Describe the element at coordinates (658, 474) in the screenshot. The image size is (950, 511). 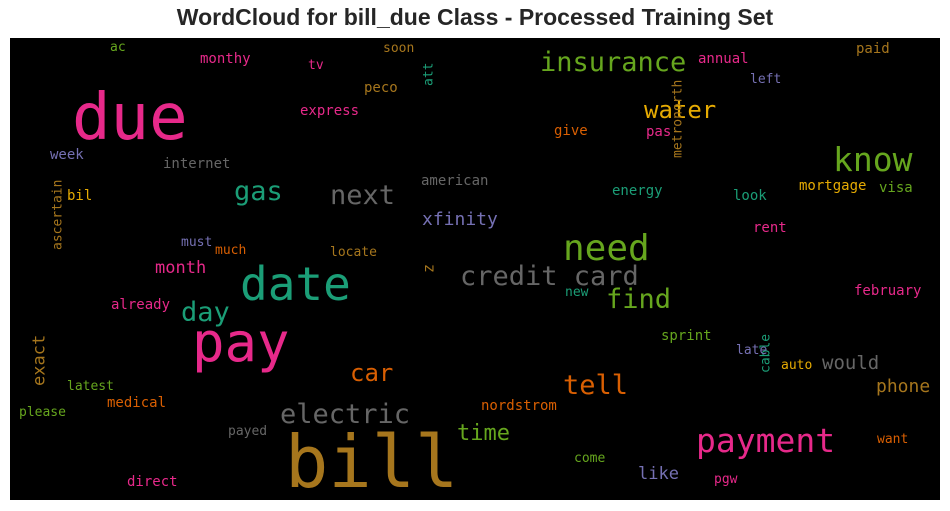
I see `word-like: like` at that location.